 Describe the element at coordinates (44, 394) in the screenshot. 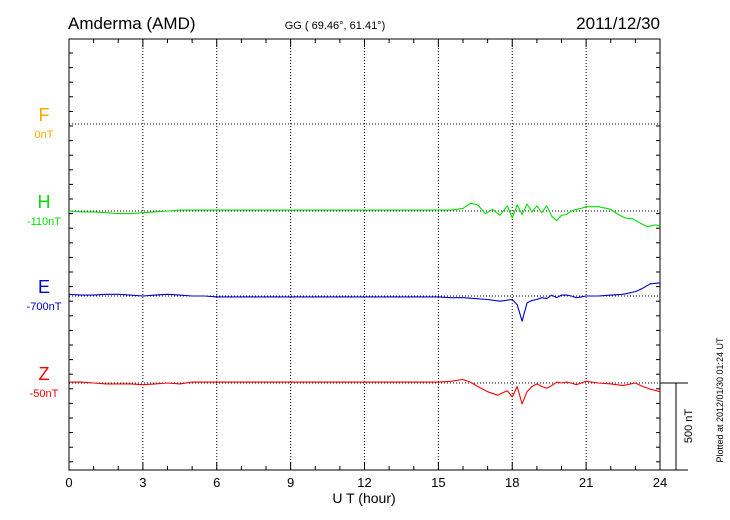

I see `baseline-label-z: -50nT` at that location.